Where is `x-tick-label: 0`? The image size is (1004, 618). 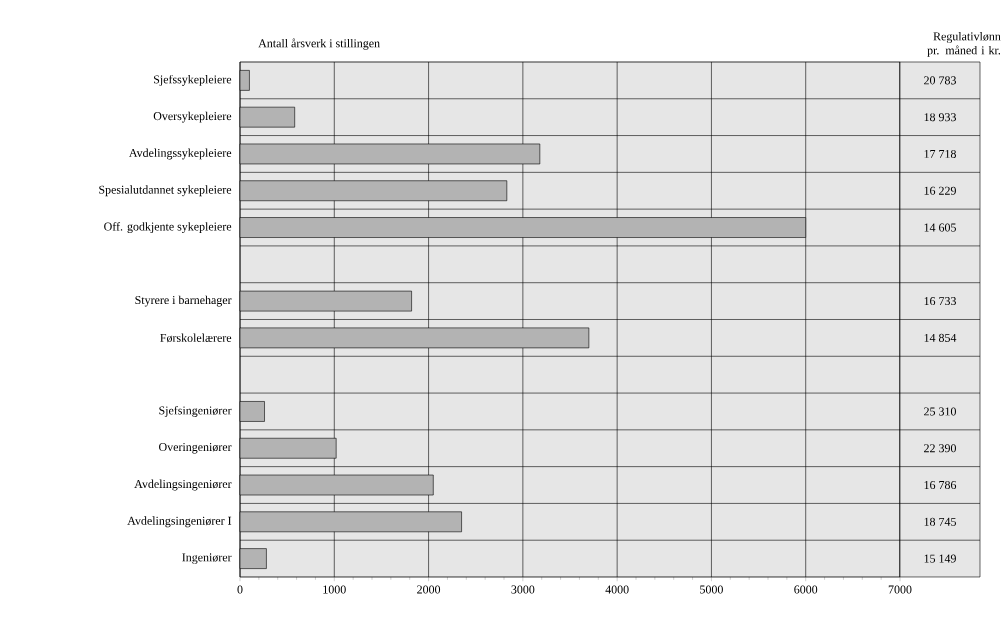 x-tick-label: 0 is located at coordinates (240, 589).